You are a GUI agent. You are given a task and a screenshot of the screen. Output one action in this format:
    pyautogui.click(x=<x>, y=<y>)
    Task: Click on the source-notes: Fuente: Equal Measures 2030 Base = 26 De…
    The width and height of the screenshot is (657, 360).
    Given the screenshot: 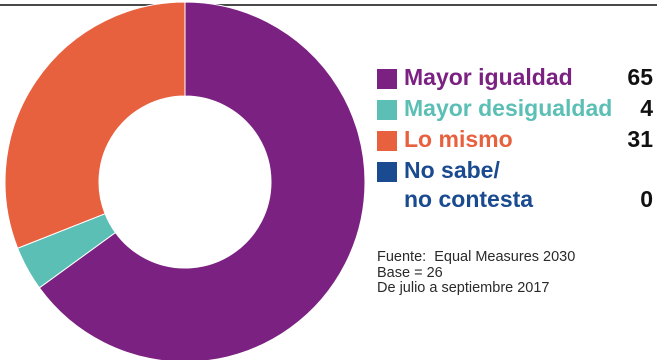 What is the action you would take?
    pyautogui.click(x=476, y=273)
    